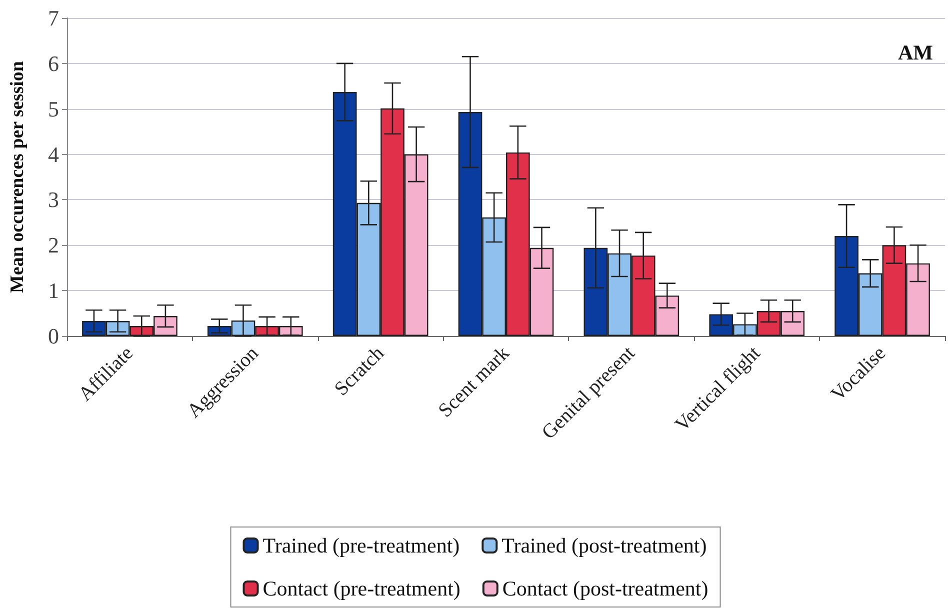  Describe the element at coordinates (605, 588) in the screenshot. I see `legend-label: Contact (post-treatment)` at that location.